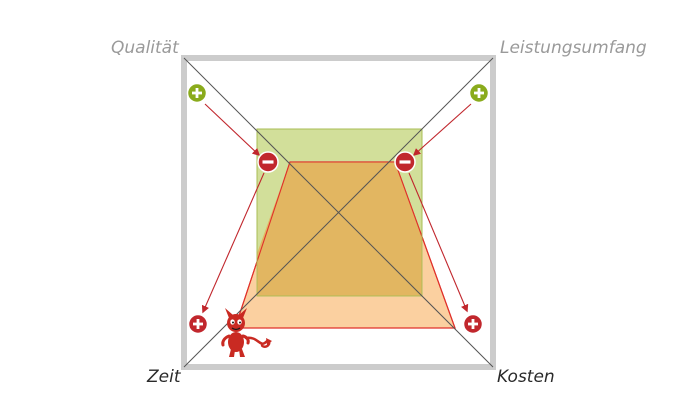  Describe the element at coordinates (526, 377) in the screenshot. I see `corner-label-cost: Kosten` at that location.